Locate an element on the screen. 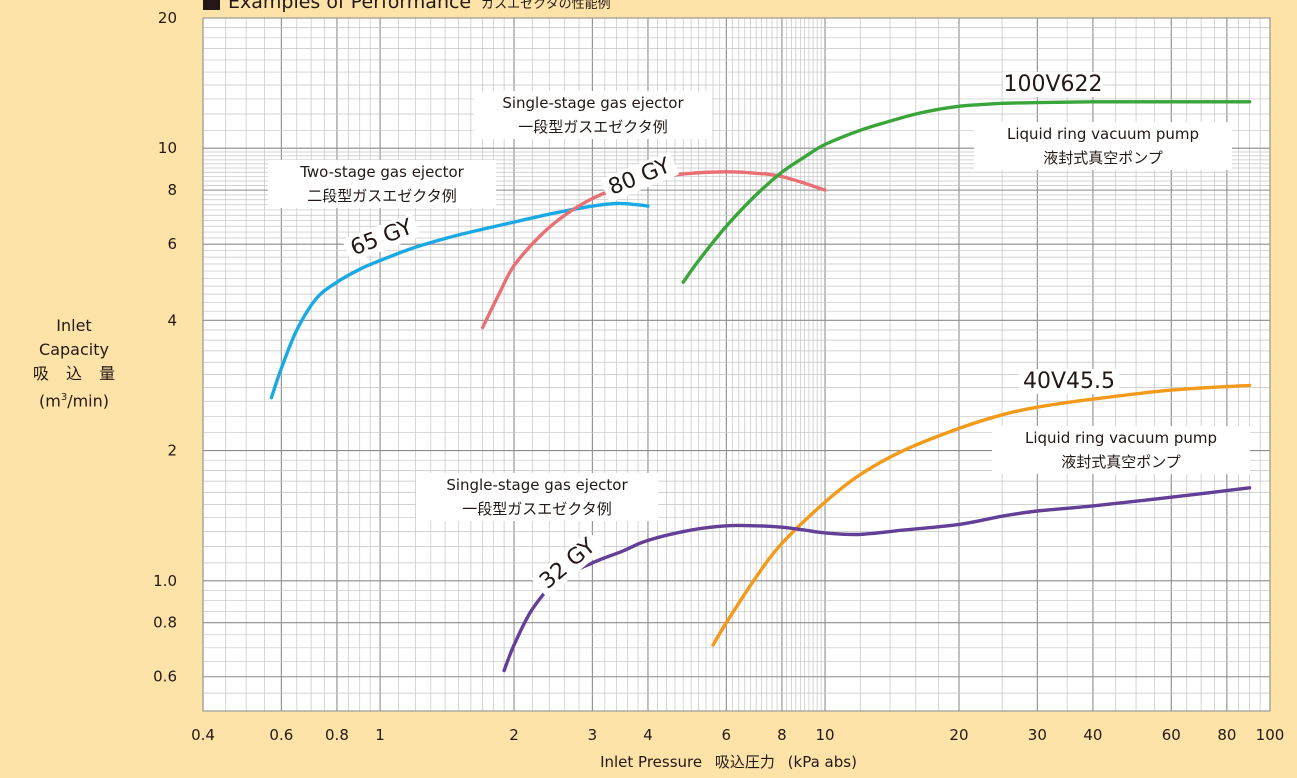  note-line1: Two-stage gas ejector is located at coordinates (381, 172).